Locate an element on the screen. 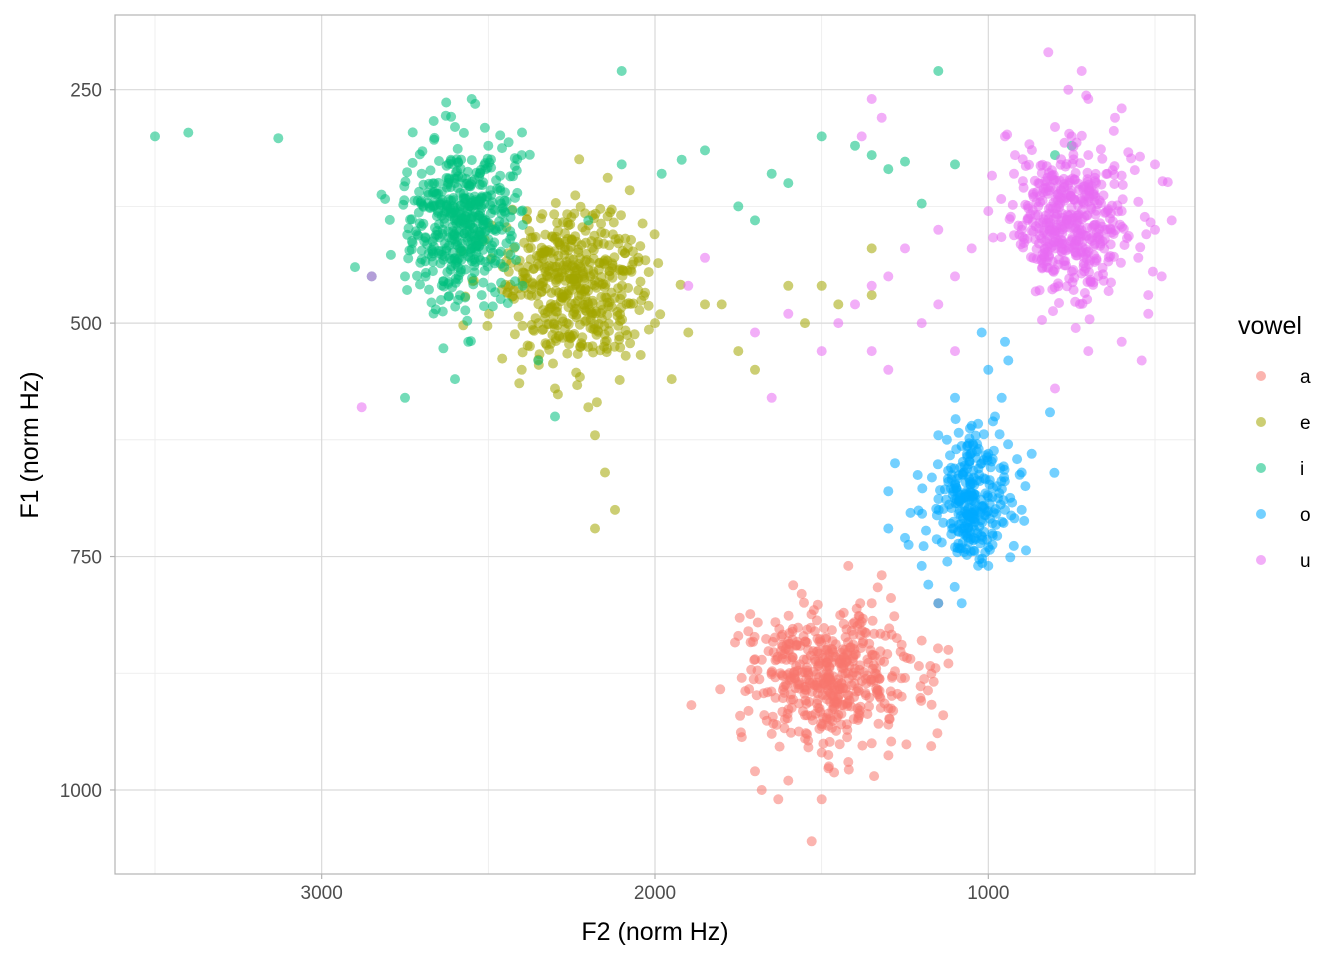  series-a is located at coordinates (820, 703).